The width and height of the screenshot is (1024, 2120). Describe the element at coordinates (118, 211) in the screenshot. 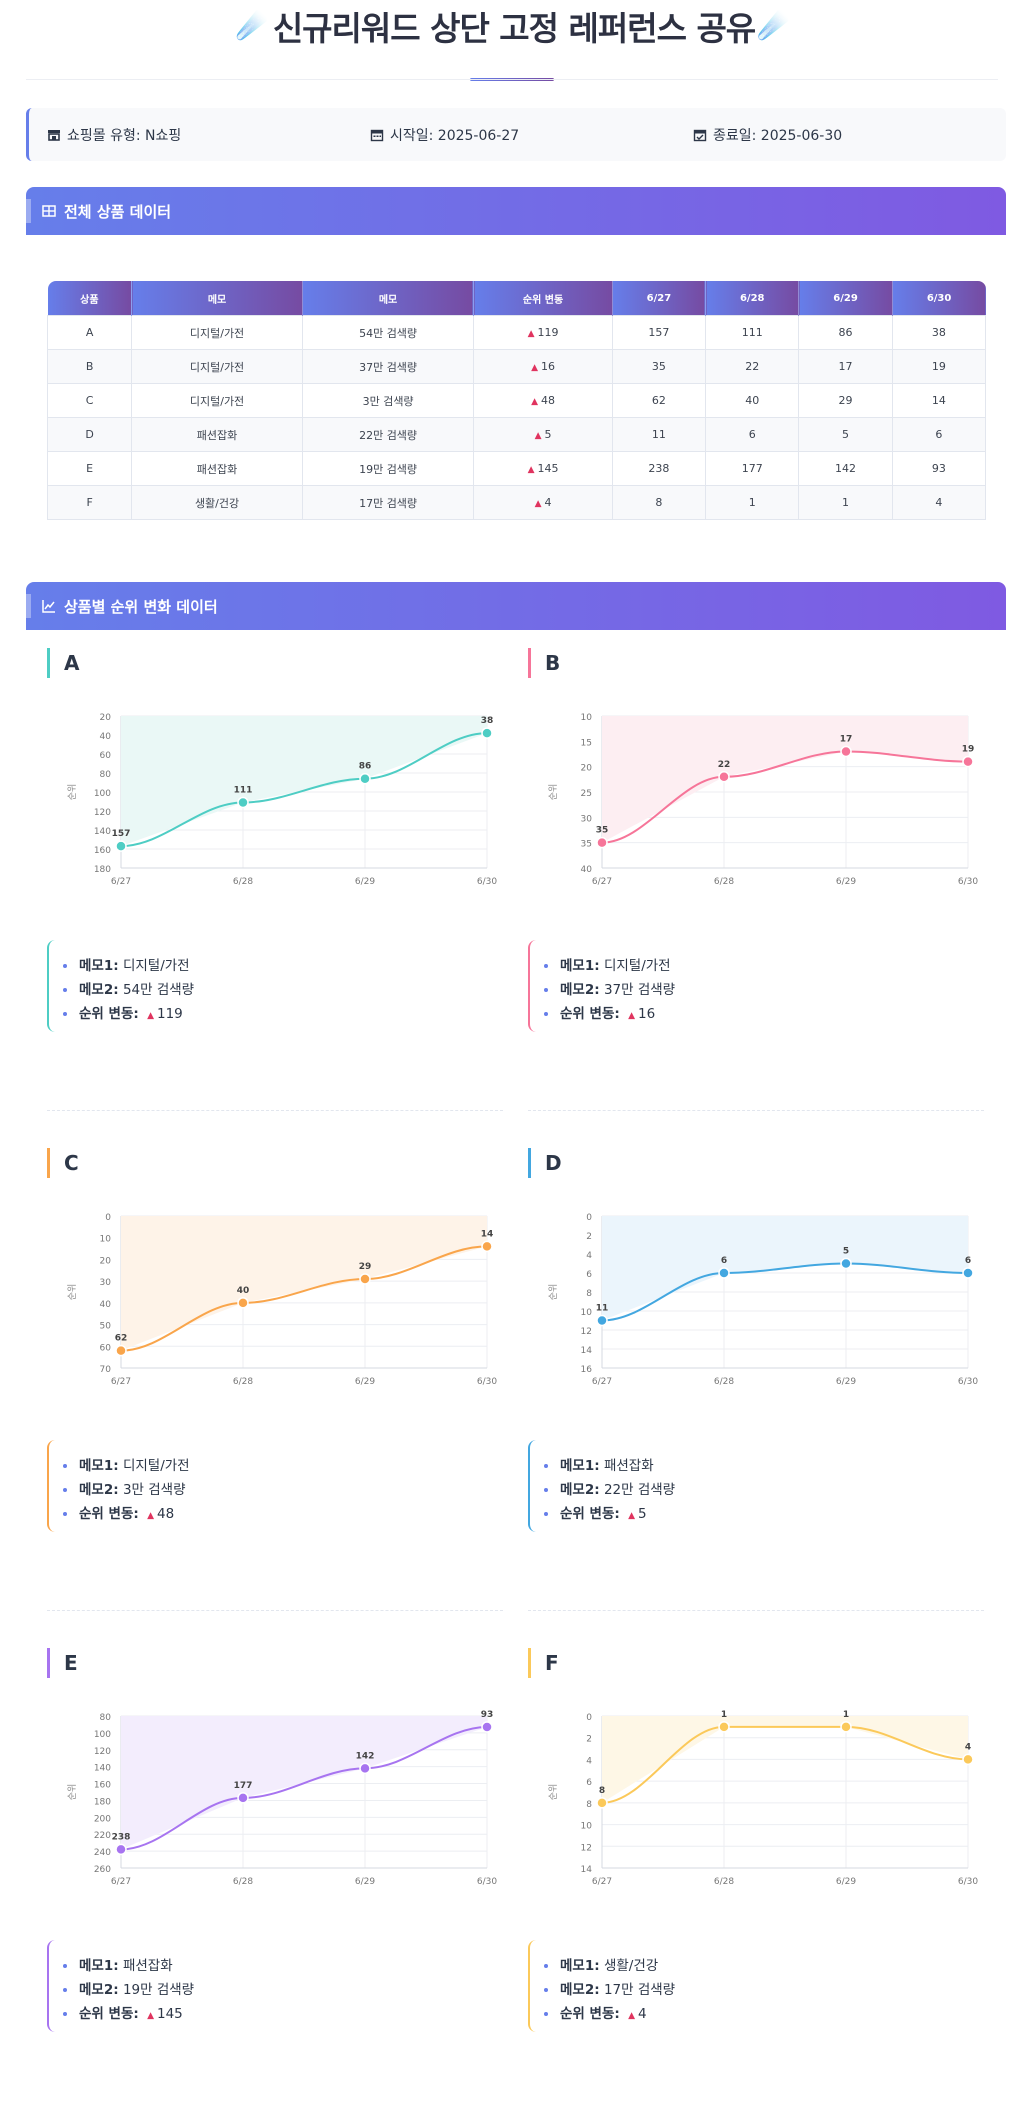

I see `table-section-title: 전체 상품 데이터` at that location.